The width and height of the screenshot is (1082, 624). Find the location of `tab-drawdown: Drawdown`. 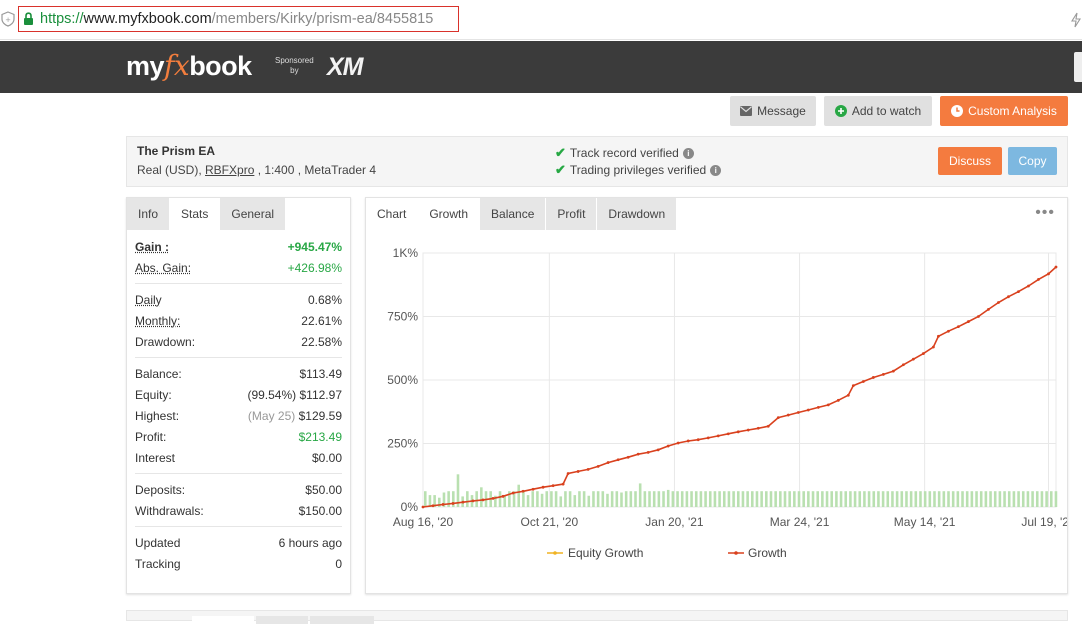

tab-drawdown: Drawdown is located at coordinates (637, 214).